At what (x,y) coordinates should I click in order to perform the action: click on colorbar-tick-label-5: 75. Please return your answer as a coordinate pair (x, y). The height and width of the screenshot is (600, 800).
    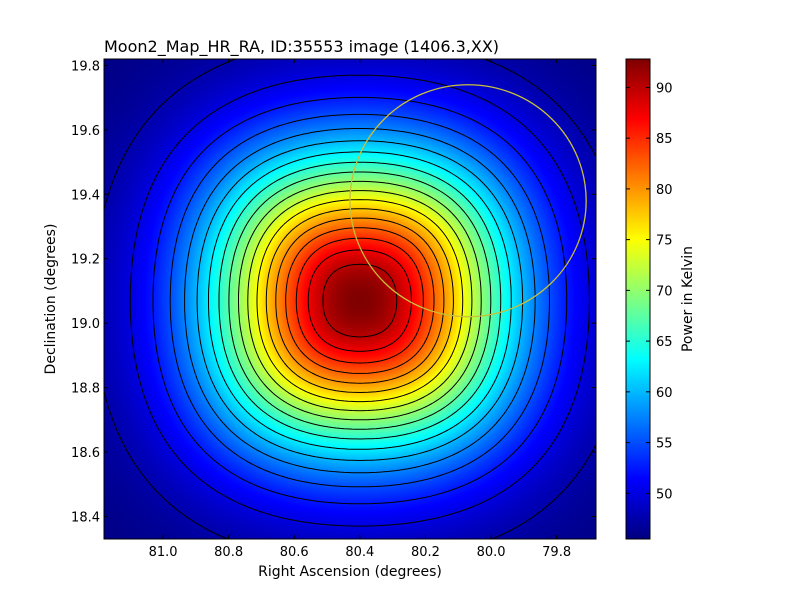
    Looking at the image, I should click on (664, 241).